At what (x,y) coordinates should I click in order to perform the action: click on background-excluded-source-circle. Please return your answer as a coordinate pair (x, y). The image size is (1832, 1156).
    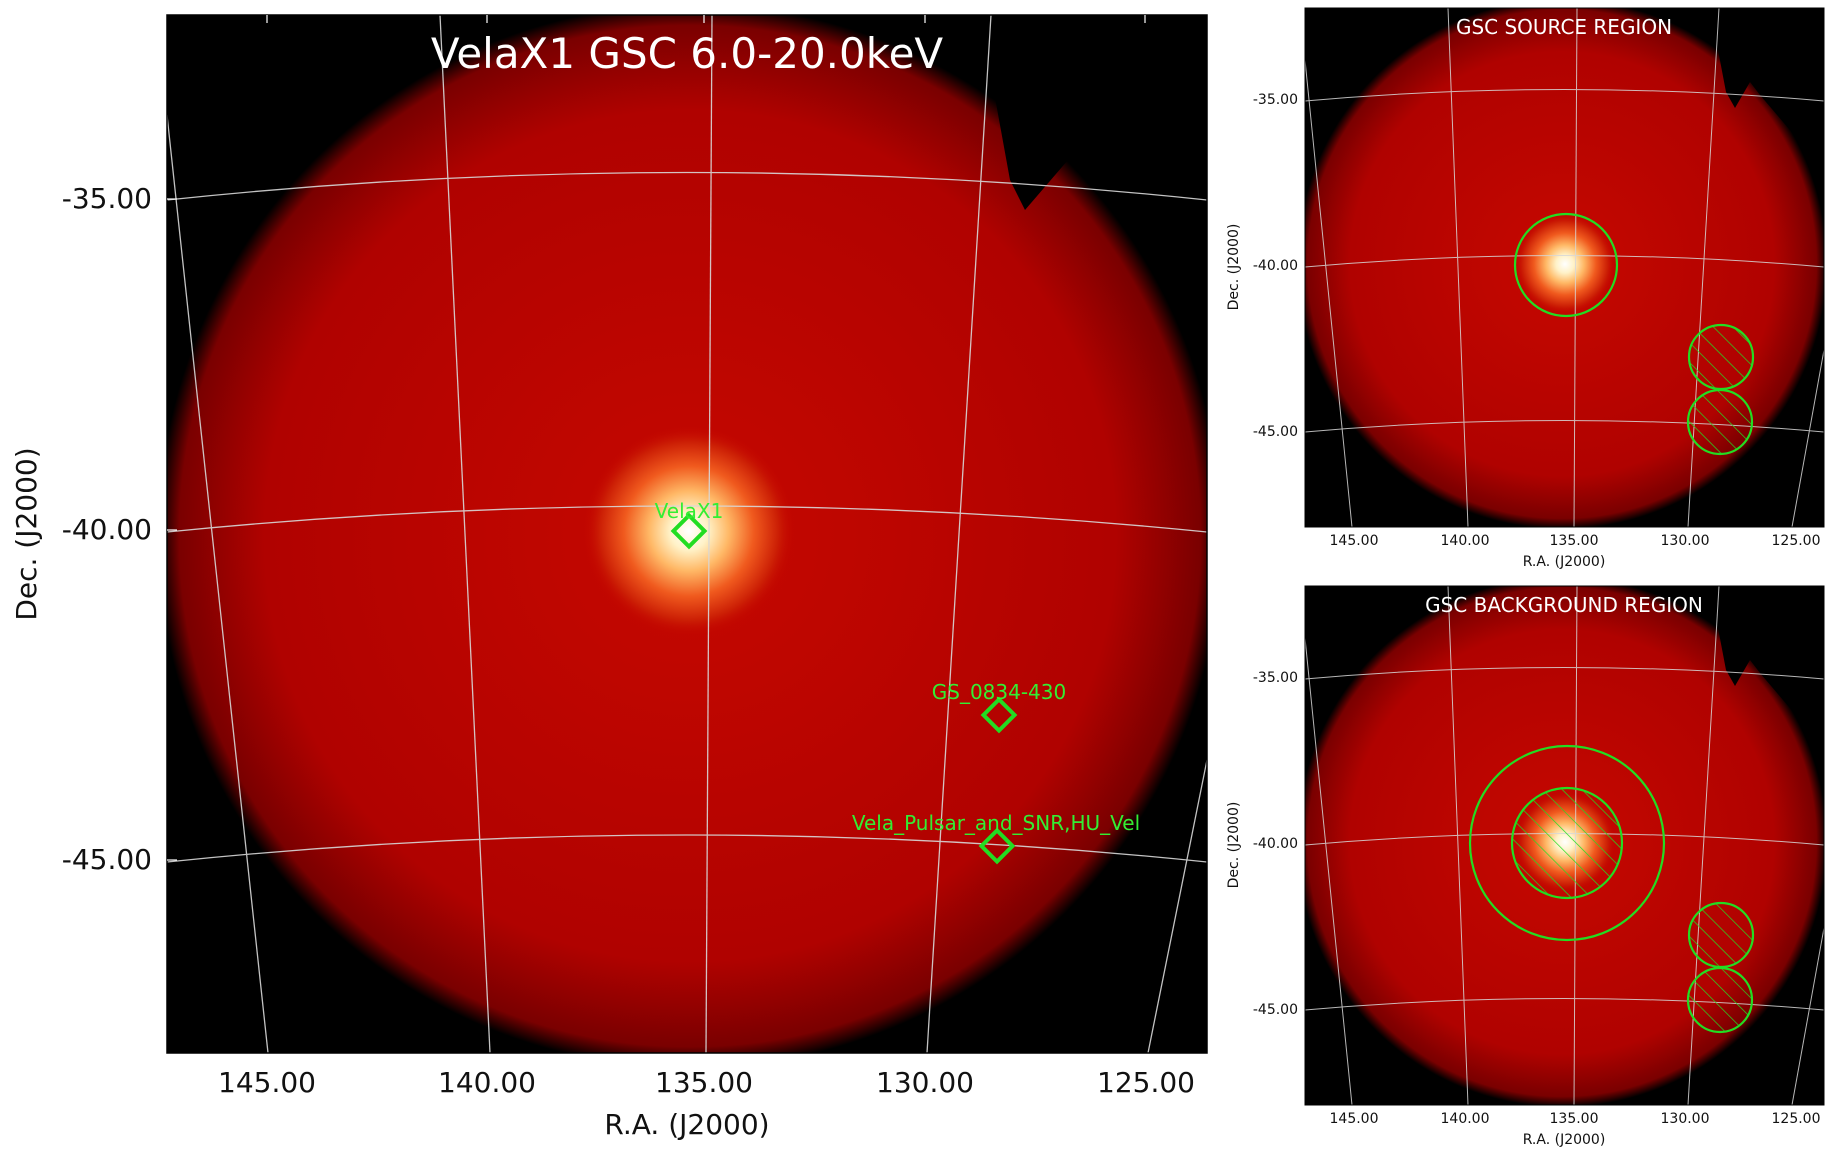
    Looking at the image, I should click on (1567, 843).